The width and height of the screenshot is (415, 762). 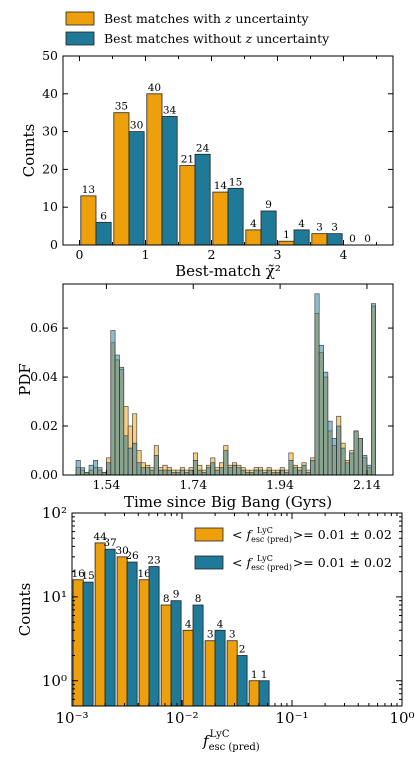 I want to click on x-tick-label: 3, so click(x=278, y=254).